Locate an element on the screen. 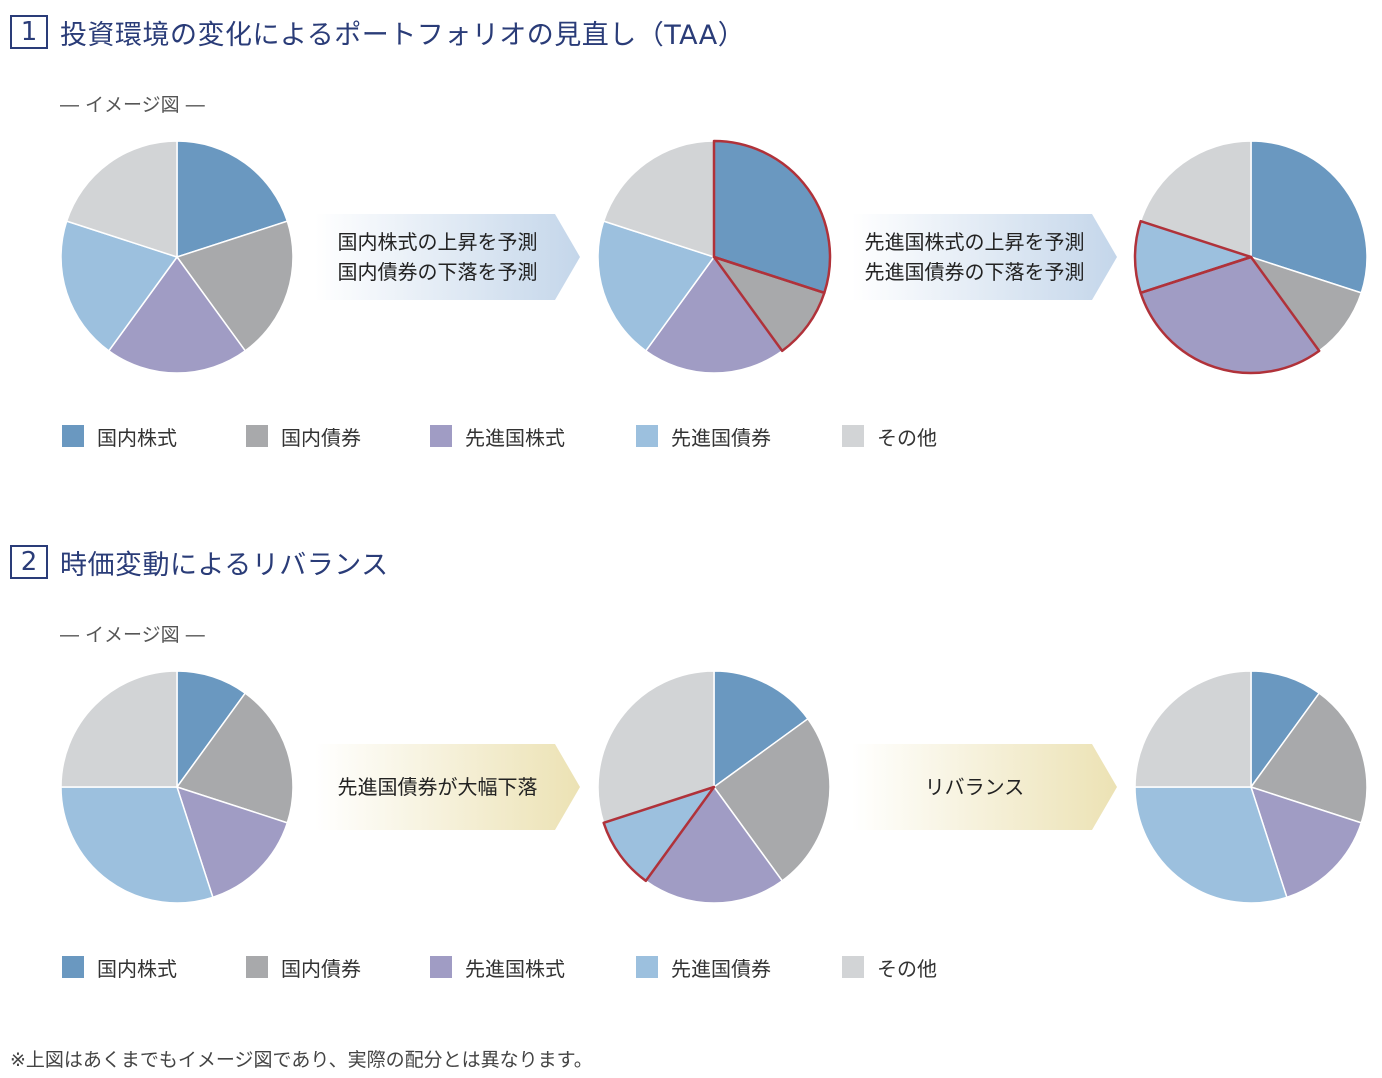 This screenshot has width=1382, height=1078. pie-chart-2a is located at coordinates (177, 787).